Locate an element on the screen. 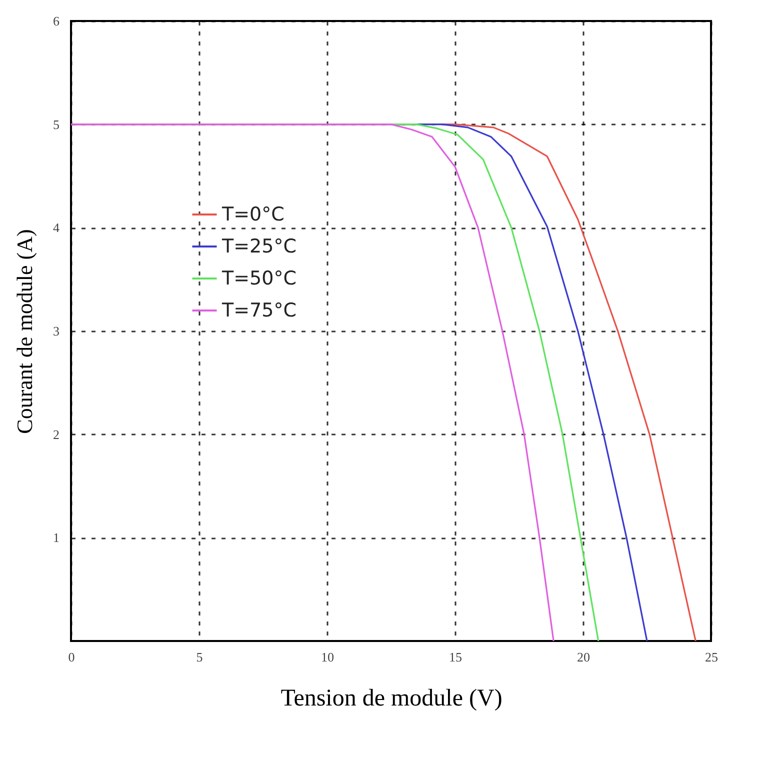 The height and width of the screenshot is (769, 780). x-axis-title: Tension de module (V) is located at coordinates (391, 699).